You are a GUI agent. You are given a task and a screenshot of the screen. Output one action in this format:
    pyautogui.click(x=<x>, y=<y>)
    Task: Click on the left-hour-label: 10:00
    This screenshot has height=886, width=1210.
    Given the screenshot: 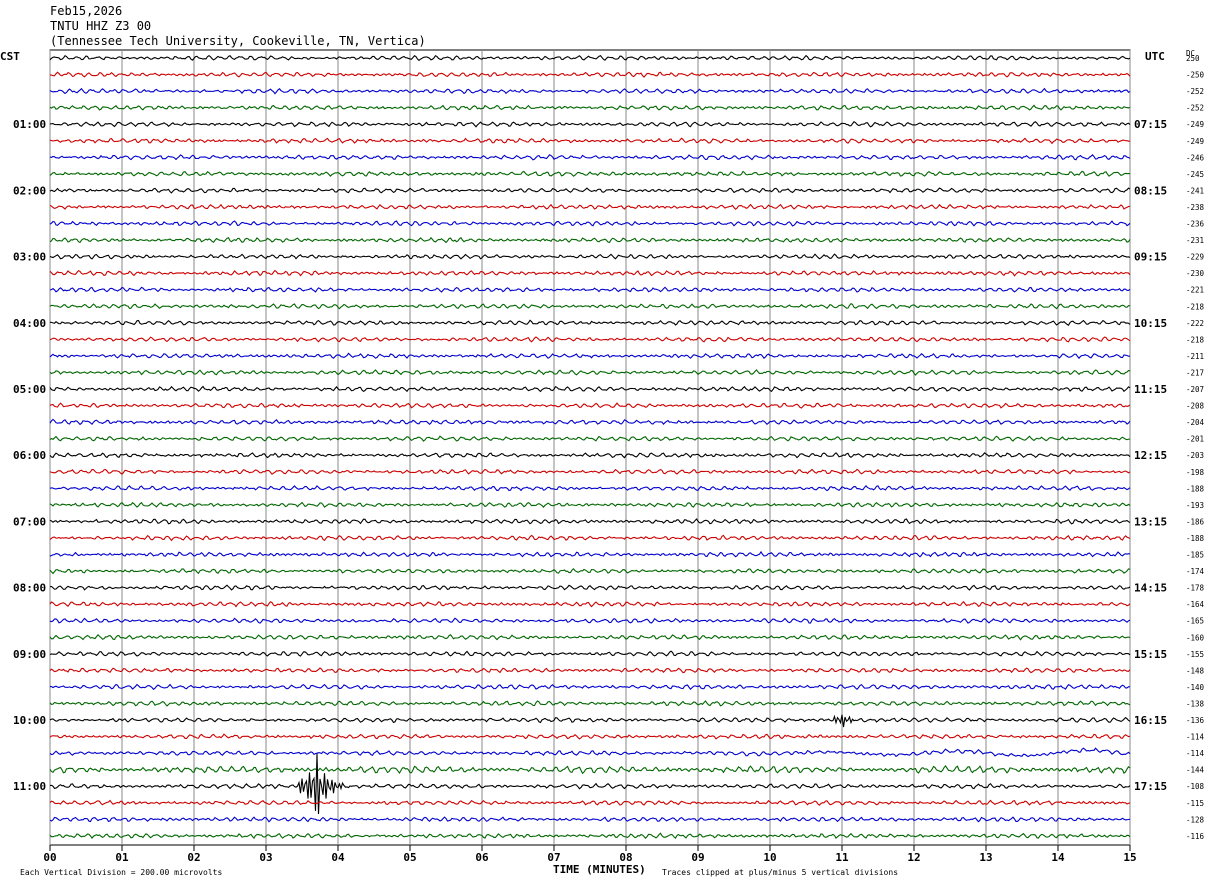 What is the action you would take?
    pyautogui.click(x=29, y=720)
    